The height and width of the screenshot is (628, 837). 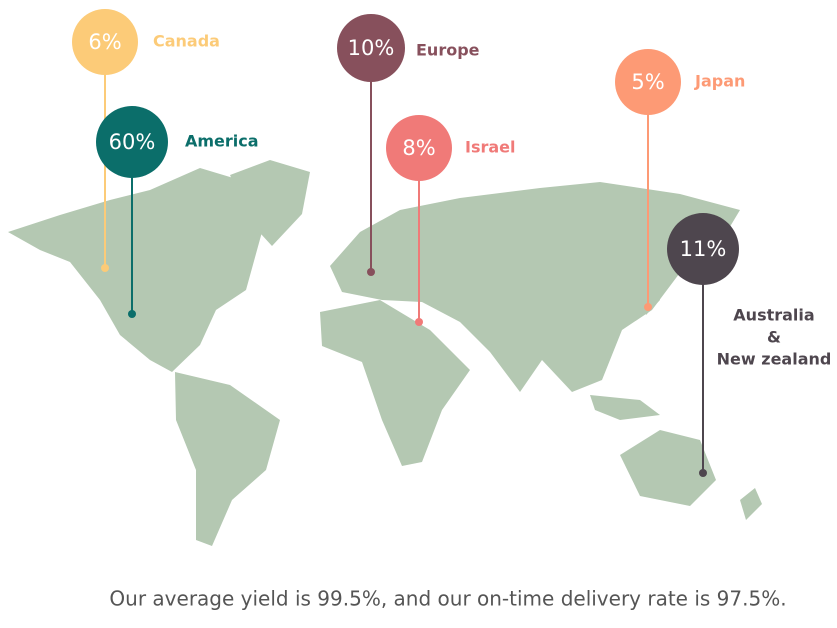 I want to click on marker-label: New zealand, so click(x=774, y=359).